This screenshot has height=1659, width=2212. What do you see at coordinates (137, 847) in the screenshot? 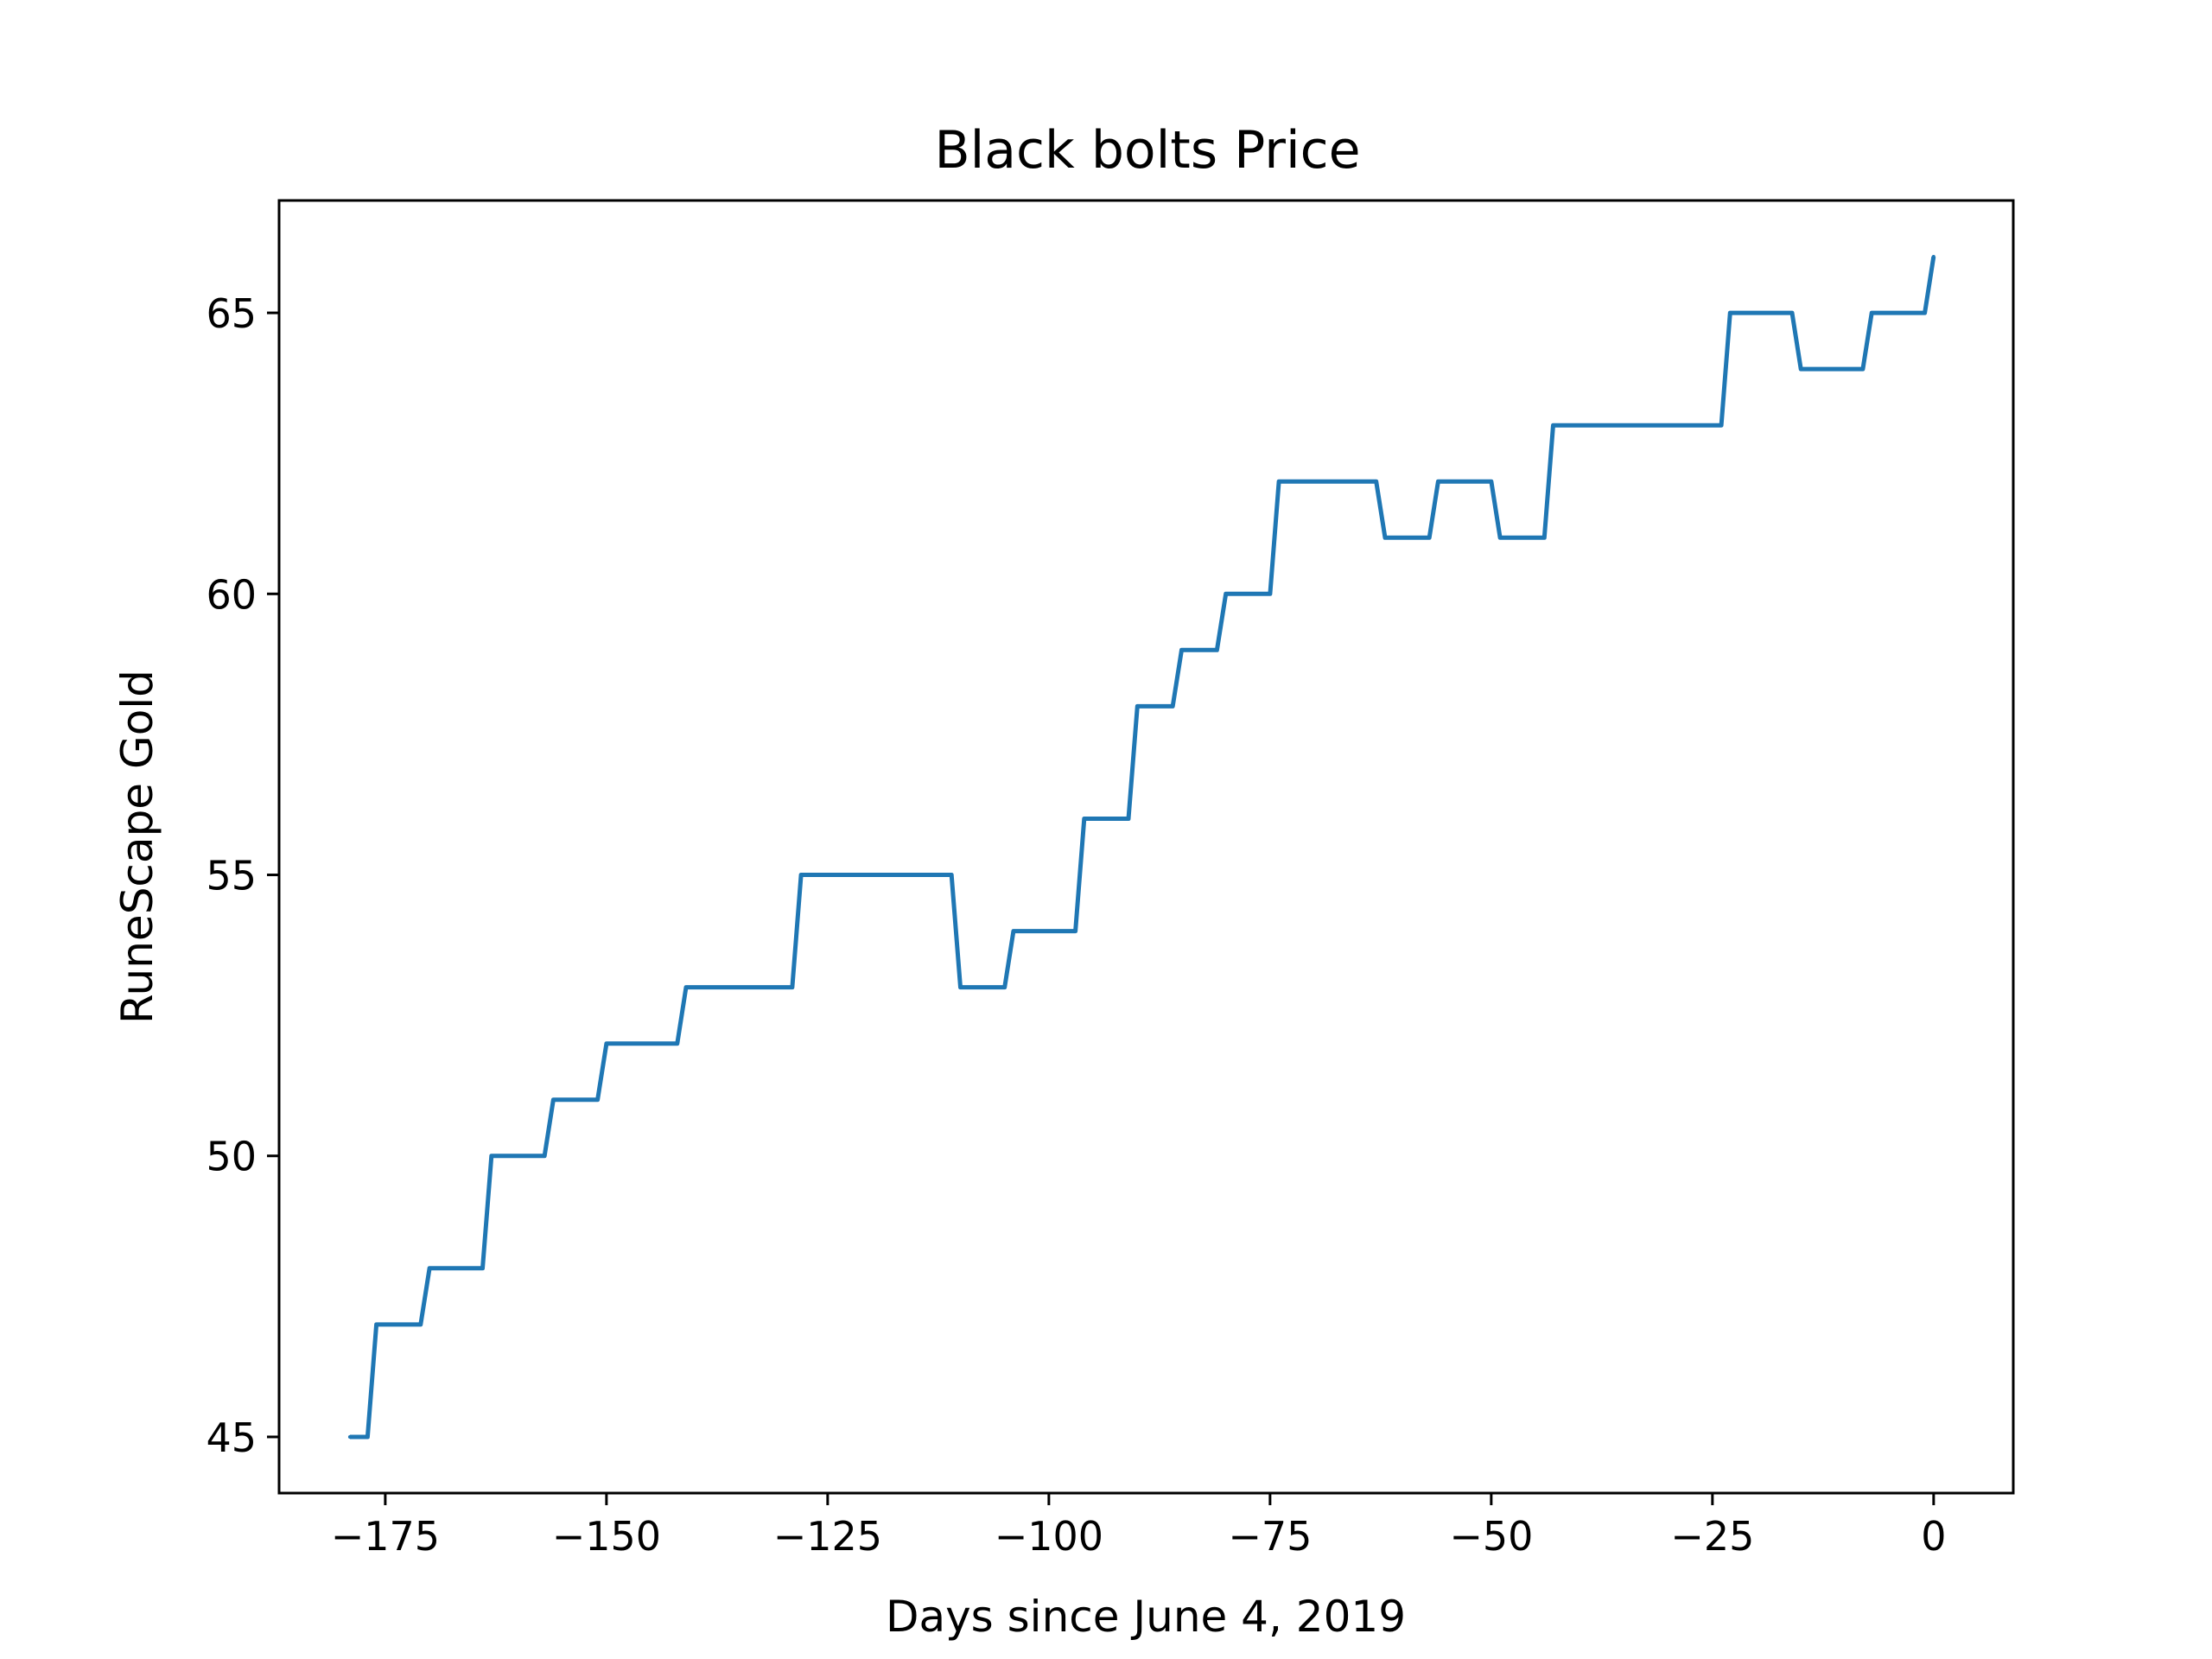
I see `y-axis-label: RuneScape Gold` at bounding box center [137, 847].